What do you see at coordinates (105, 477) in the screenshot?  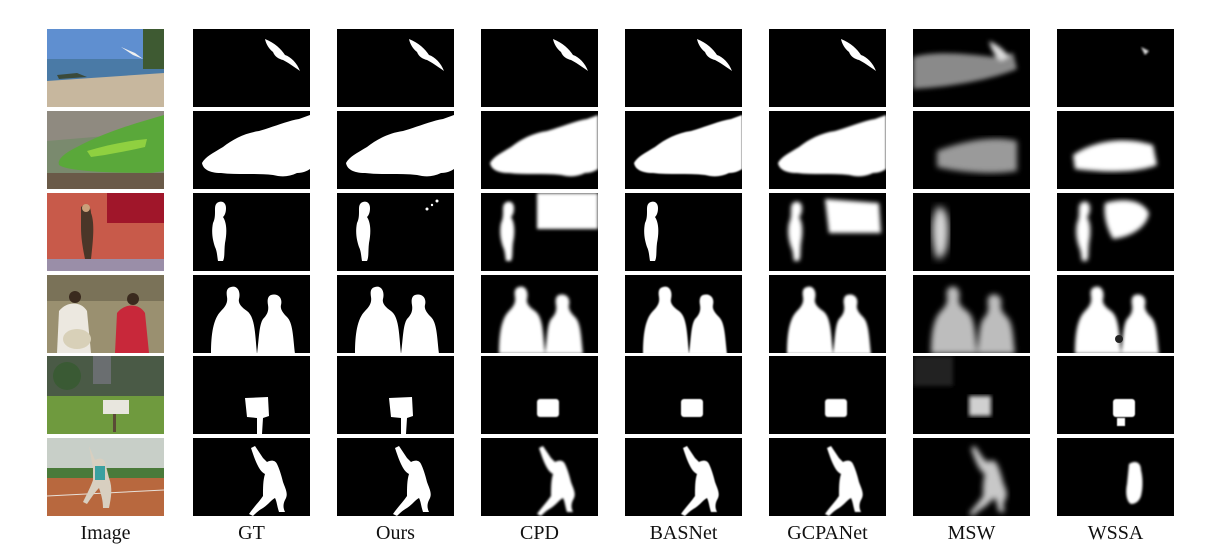 I see `input-photo-sprinter-pose` at bounding box center [105, 477].